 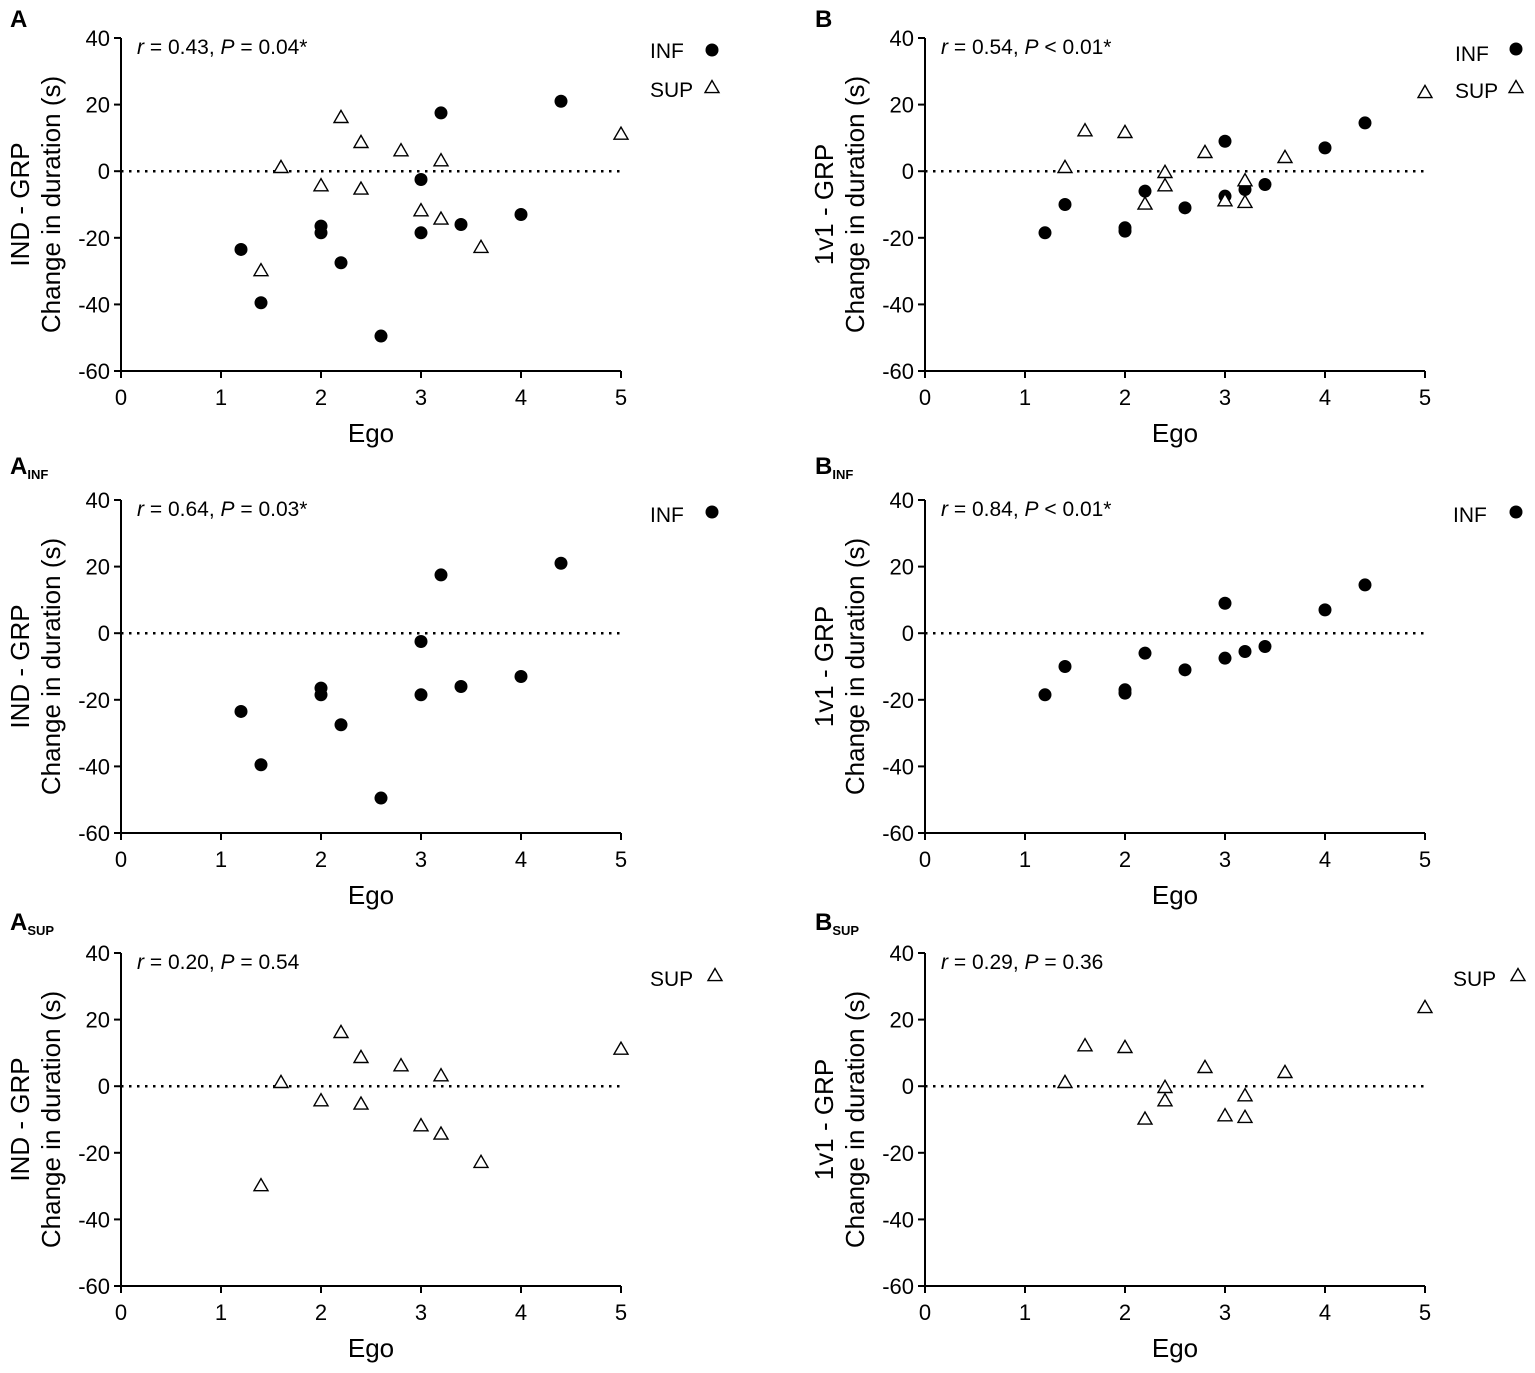 I want to click on panel-label-letter: A, so click(x=18, y=466).